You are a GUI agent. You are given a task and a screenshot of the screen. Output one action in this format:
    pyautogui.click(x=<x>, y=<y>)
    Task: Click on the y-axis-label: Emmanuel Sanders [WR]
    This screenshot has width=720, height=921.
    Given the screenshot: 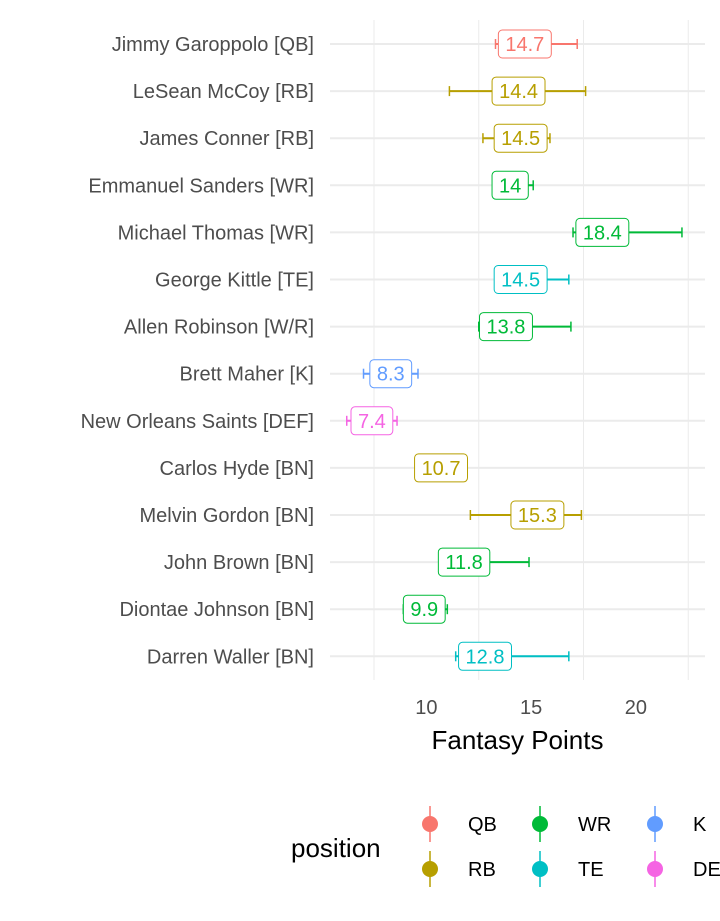 What is the action you would take?
    pyautogui.click(x=201, y=186)
    